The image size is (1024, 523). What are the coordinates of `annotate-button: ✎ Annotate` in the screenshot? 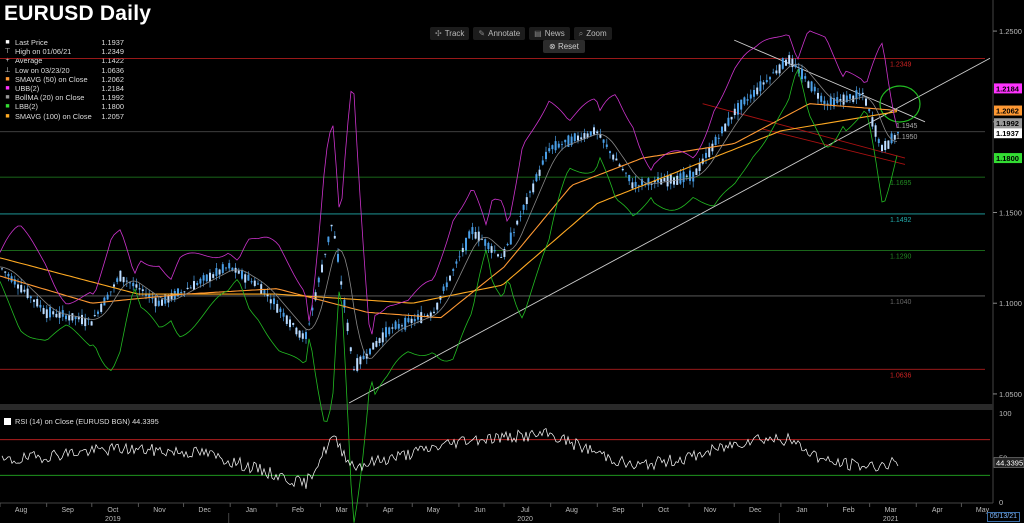 It's located at (499, 33).